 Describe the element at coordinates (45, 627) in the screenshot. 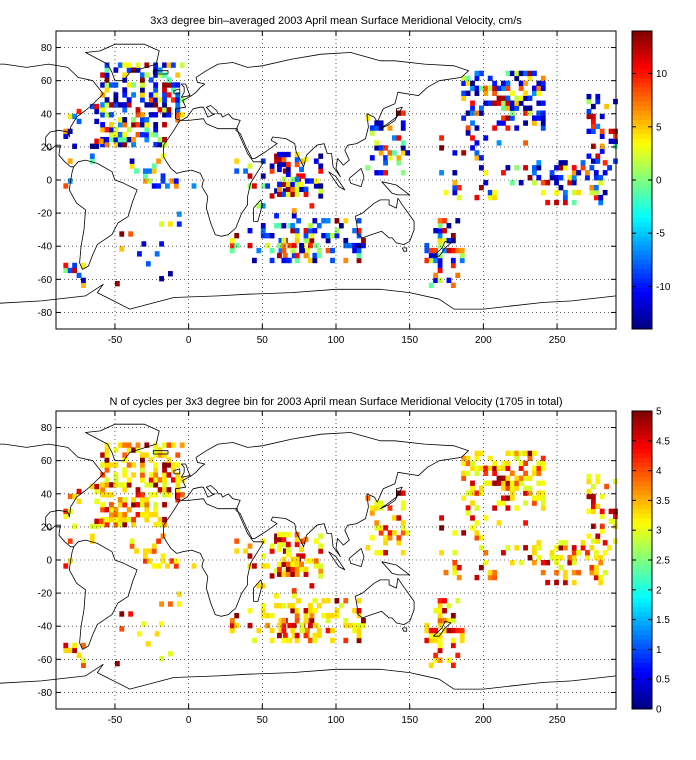

I see `cycles-y-tick-label: -40` at that location.